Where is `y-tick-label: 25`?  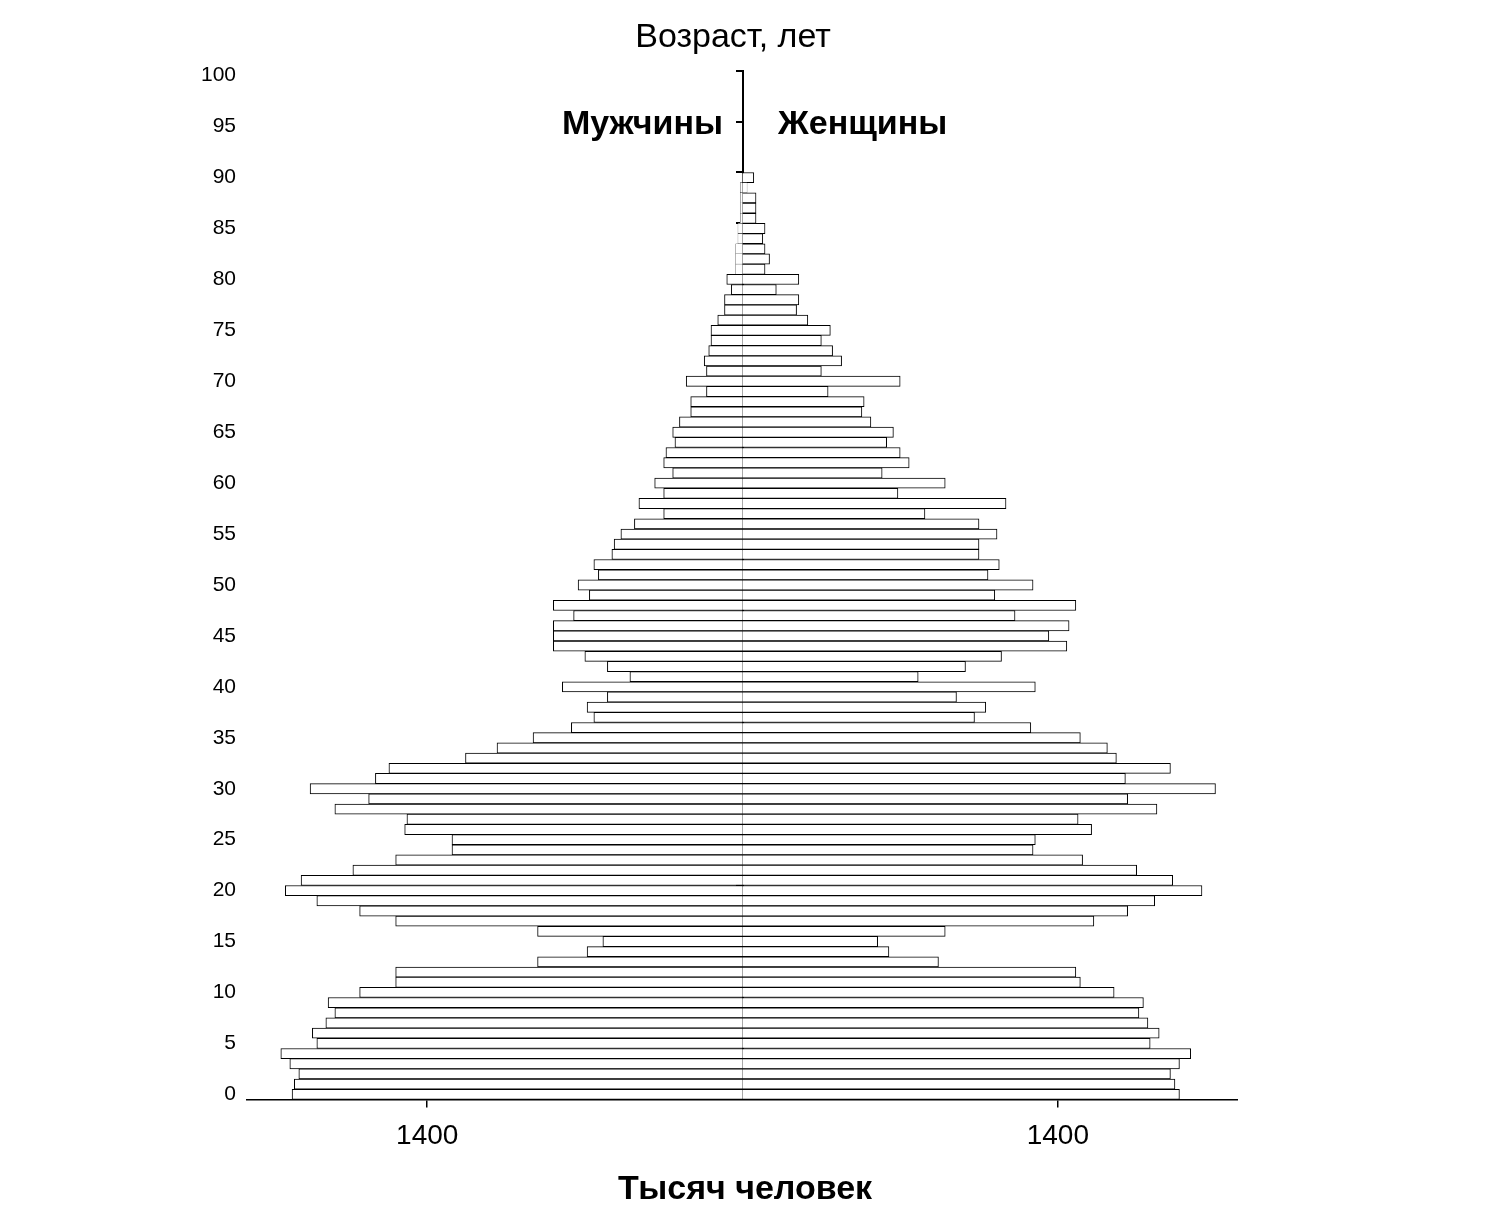
y-tick-label: 25 is located at coordinates (224, 838).